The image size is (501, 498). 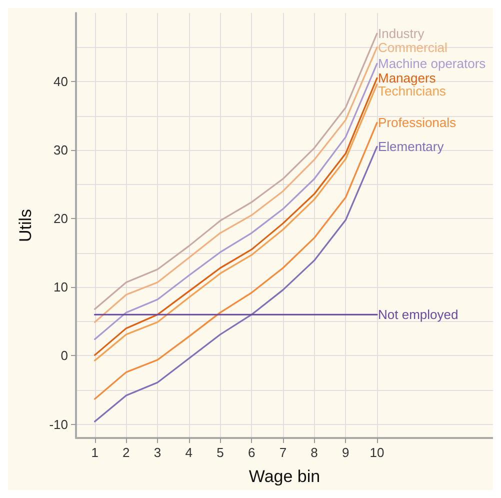 What do you see at coordinates (418, 314) in the screenshot?
I see `series-label: Not employed` at bounding box center [418, 314].